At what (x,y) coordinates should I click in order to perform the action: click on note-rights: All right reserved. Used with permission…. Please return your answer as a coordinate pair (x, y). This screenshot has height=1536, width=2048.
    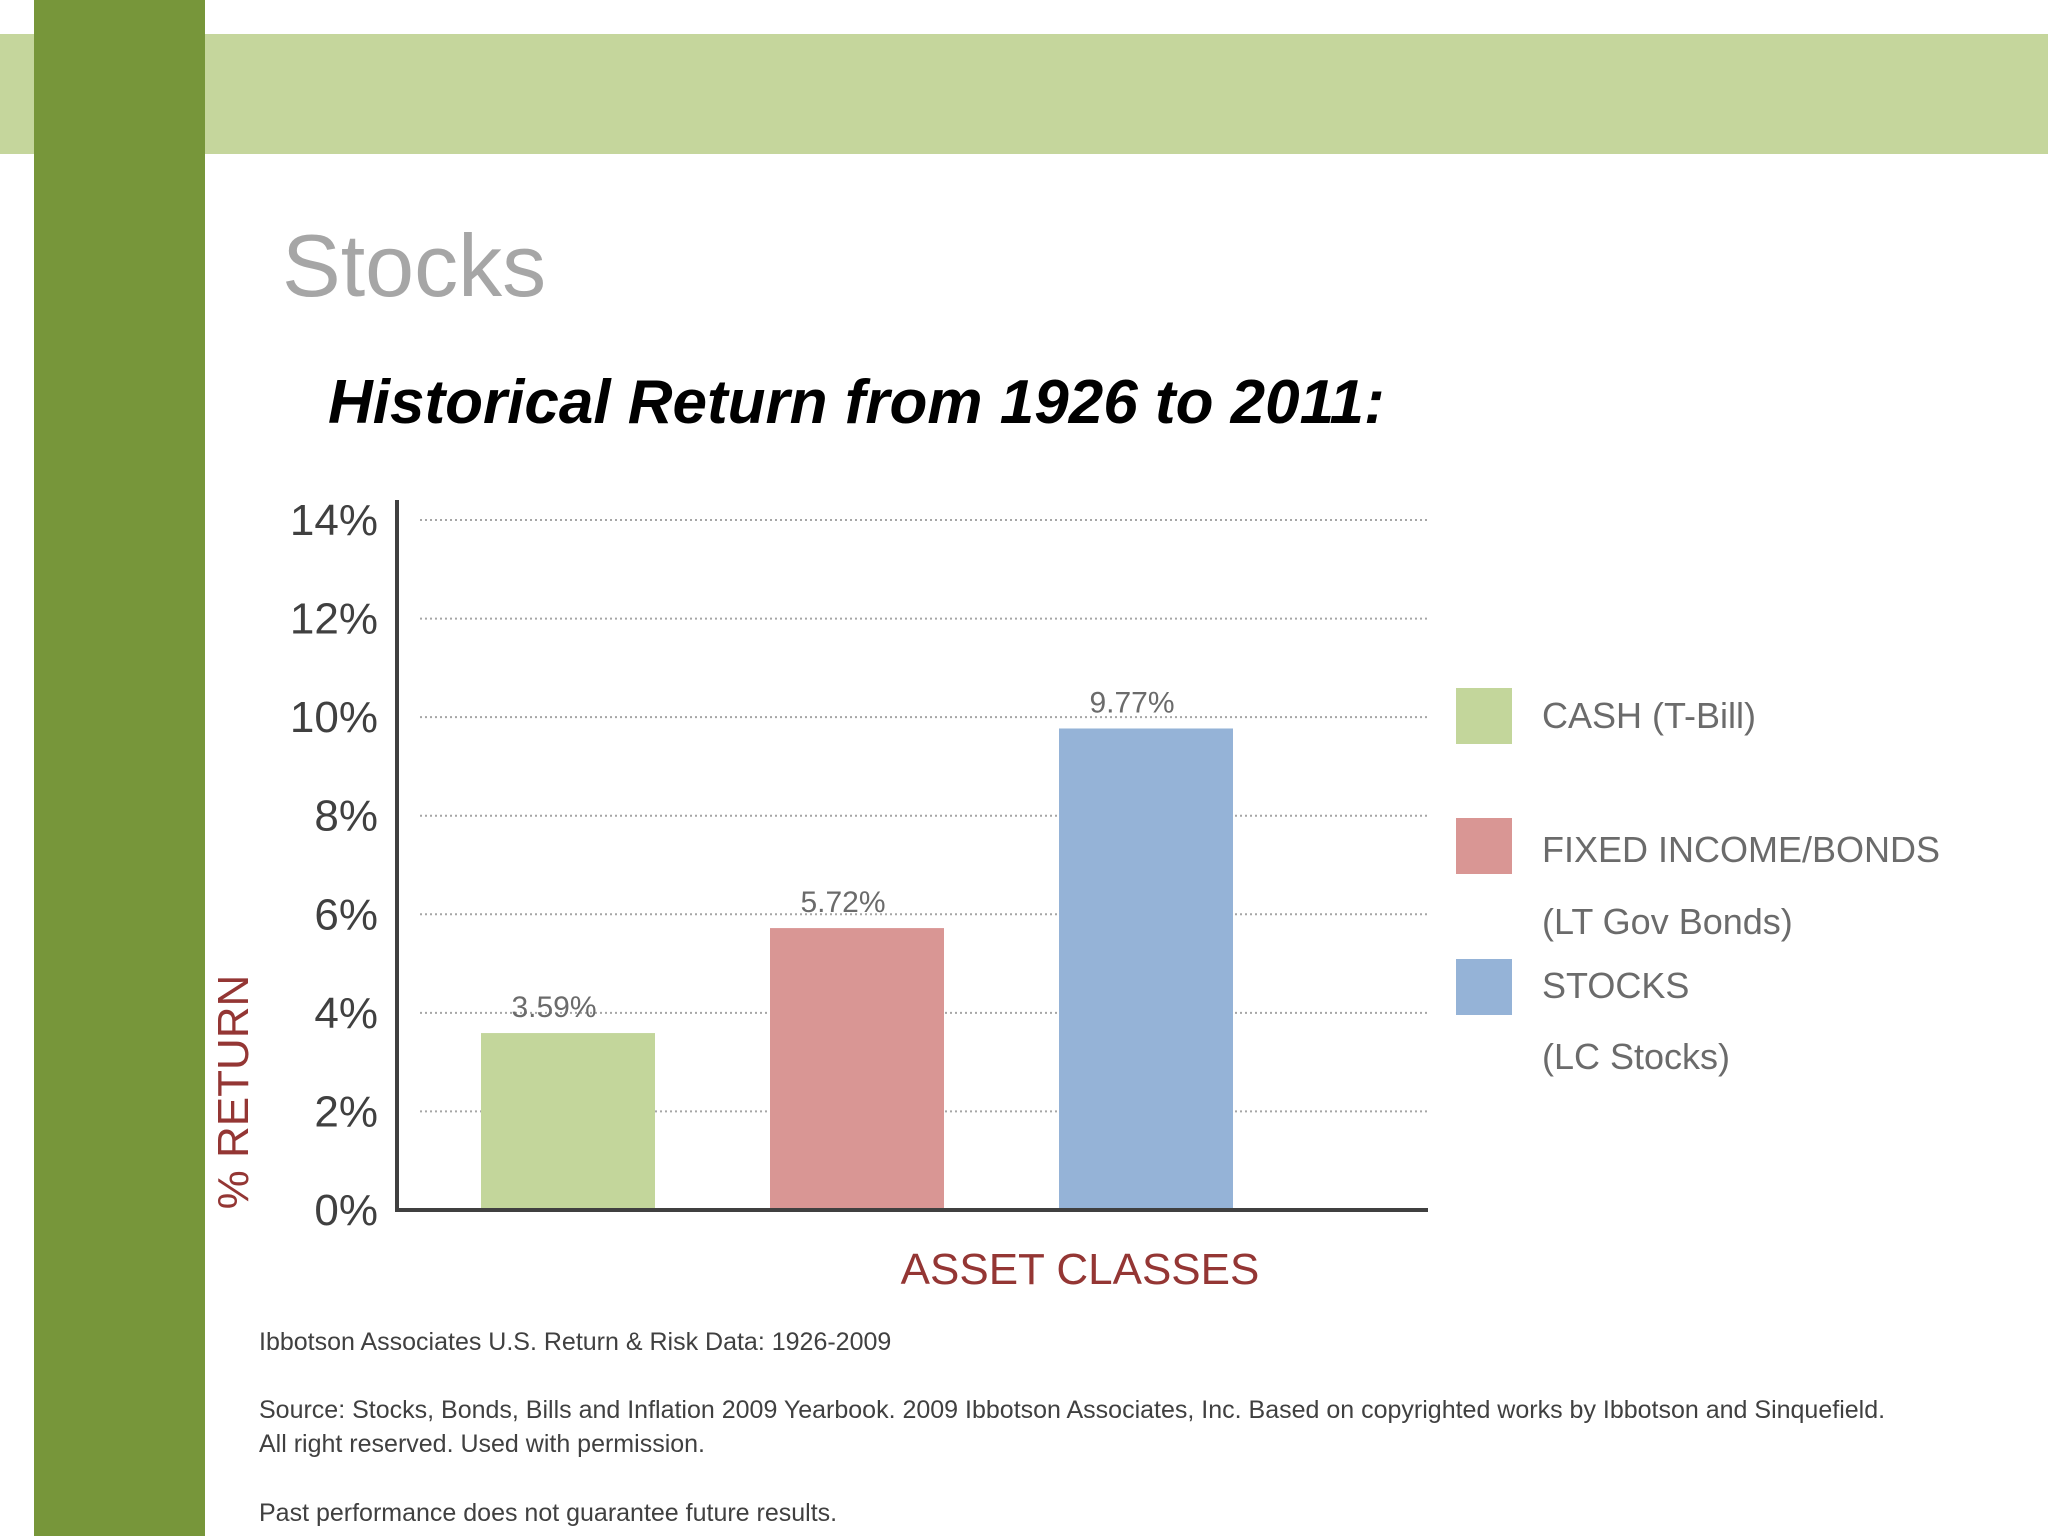
    Looking at the image, I should click on (482, 1444).